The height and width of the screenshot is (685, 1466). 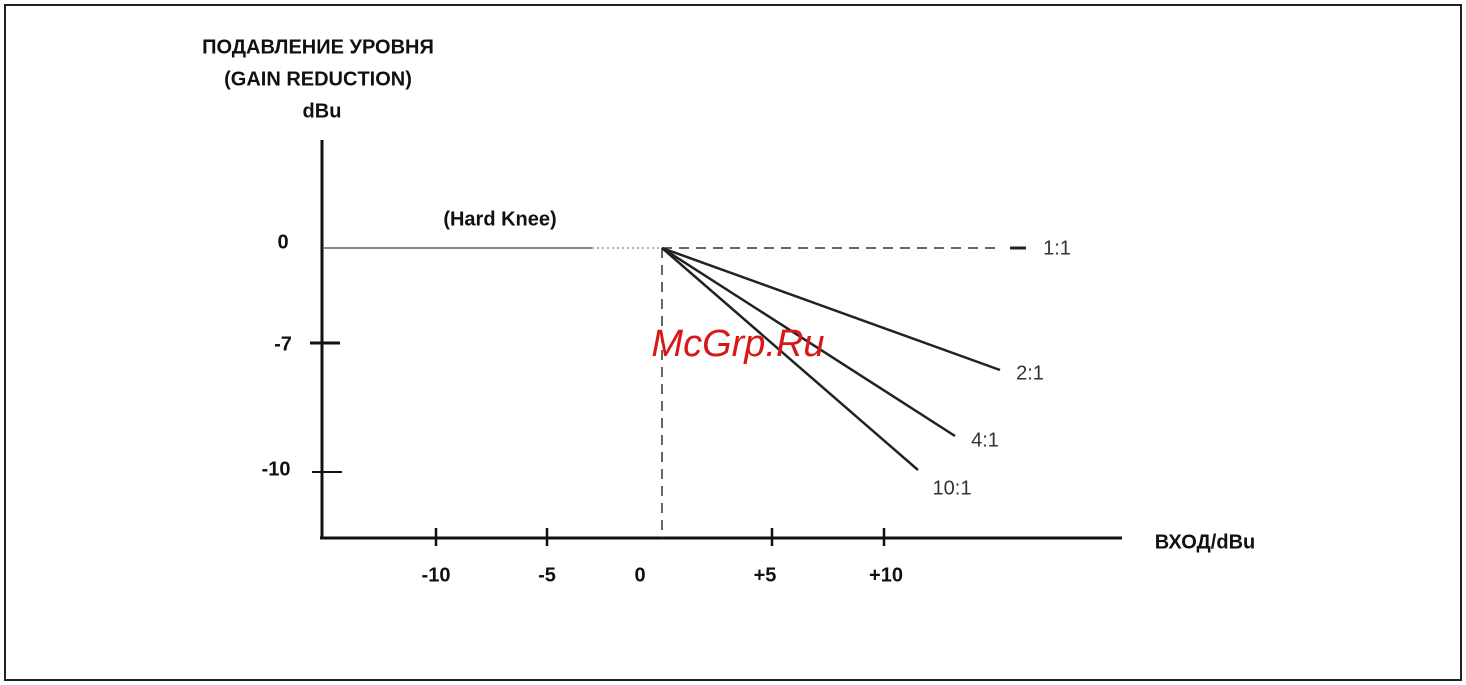 What do you see at coordinates (276, 469) in the screenshot?
I see `y-tick-label: -10` at bounding box center [276, 469].